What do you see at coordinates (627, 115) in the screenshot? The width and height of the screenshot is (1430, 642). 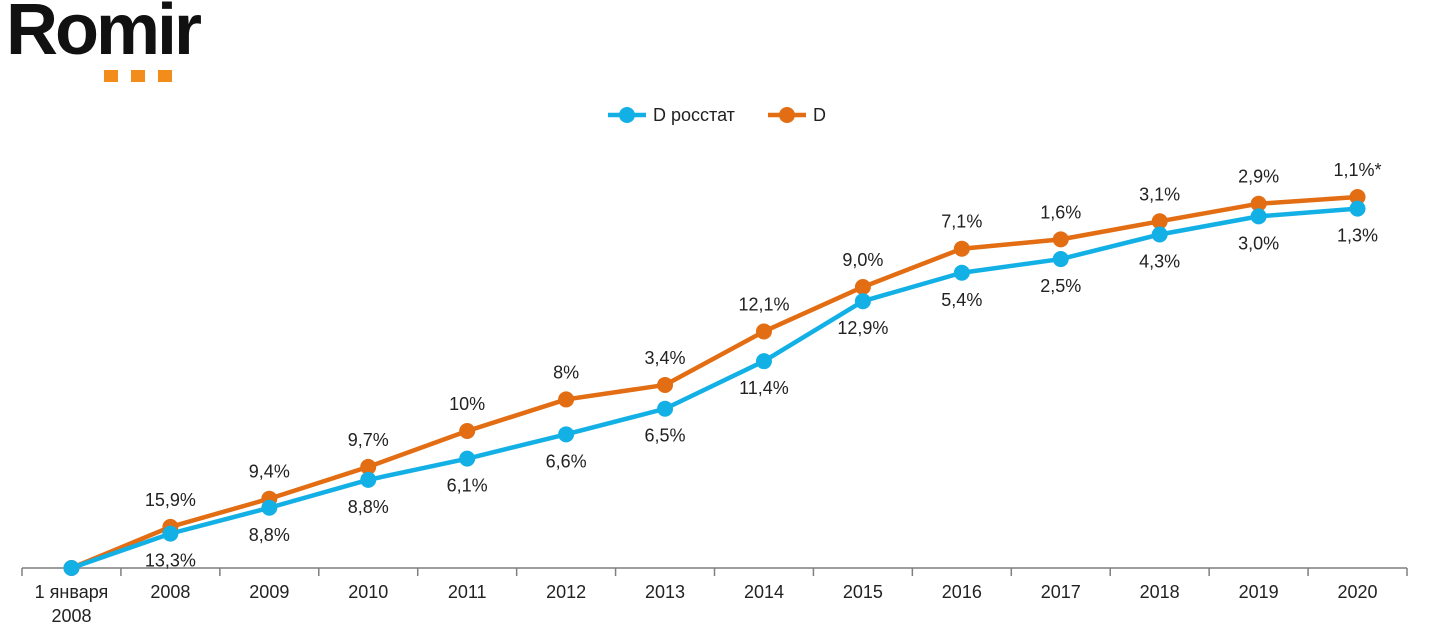 I see `legend-marker-rosstat` at bounding box center [627, 115].